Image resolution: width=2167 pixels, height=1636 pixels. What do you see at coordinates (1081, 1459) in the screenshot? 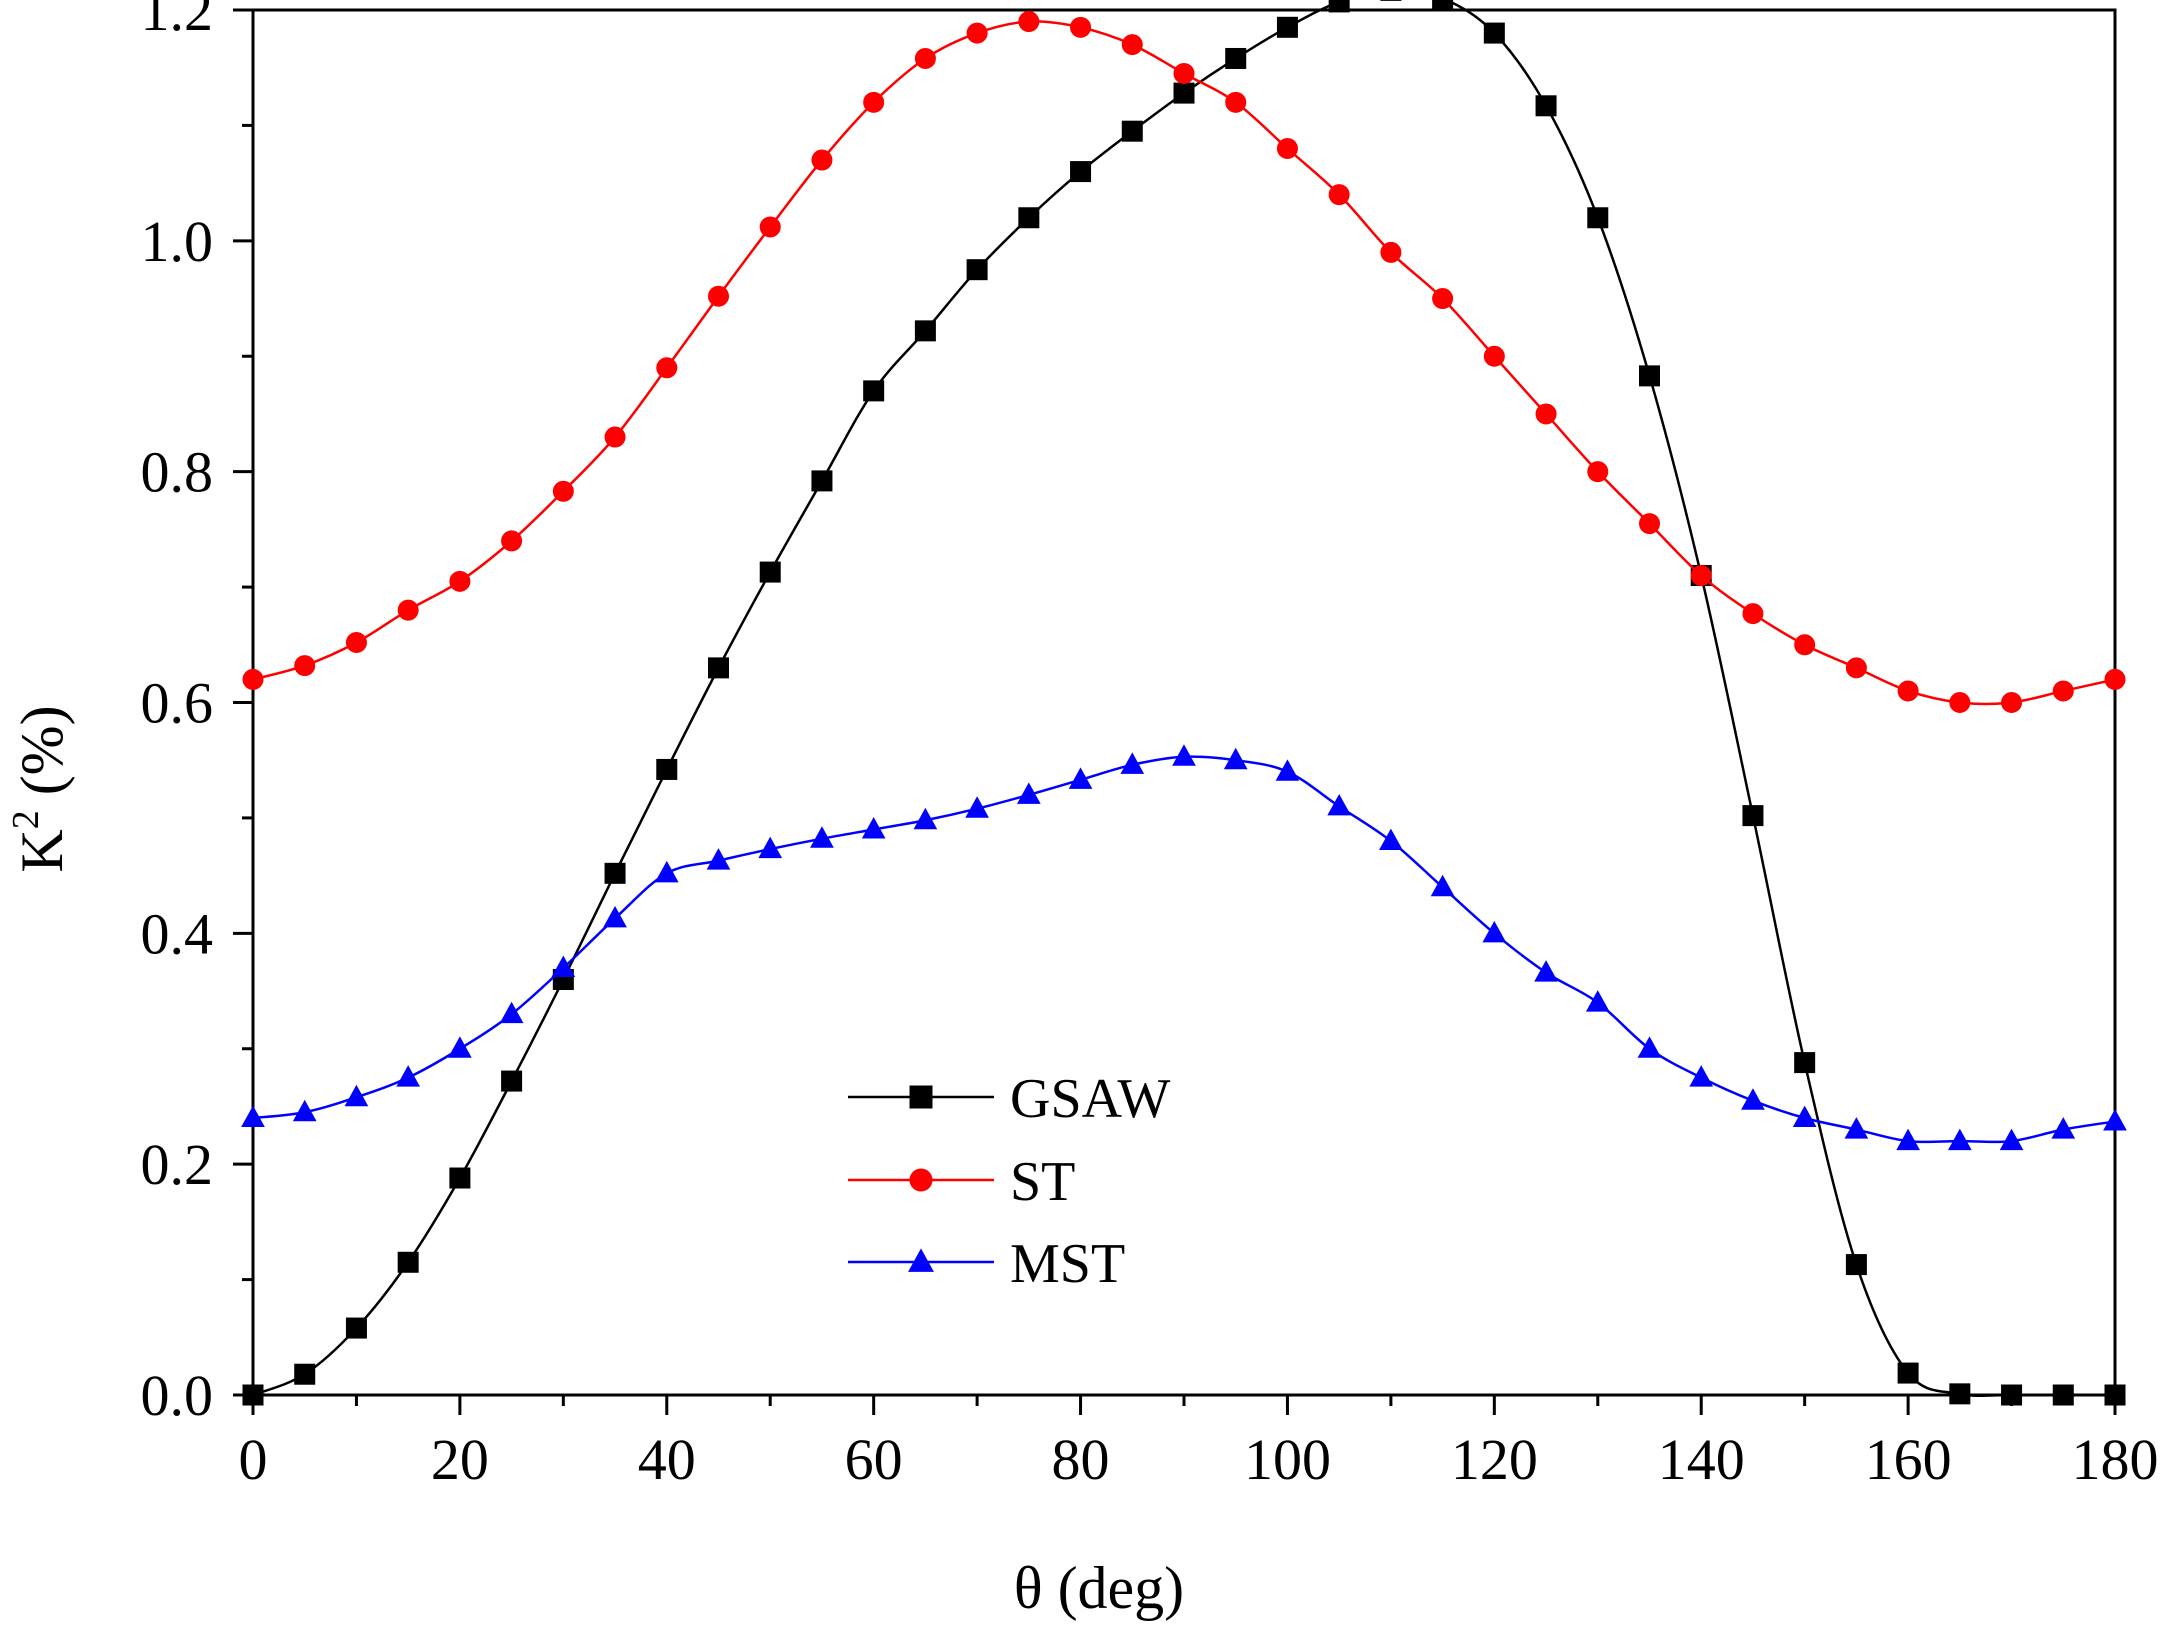
I see `x-tick-label: 80` at bounding box center [1081, 1459].